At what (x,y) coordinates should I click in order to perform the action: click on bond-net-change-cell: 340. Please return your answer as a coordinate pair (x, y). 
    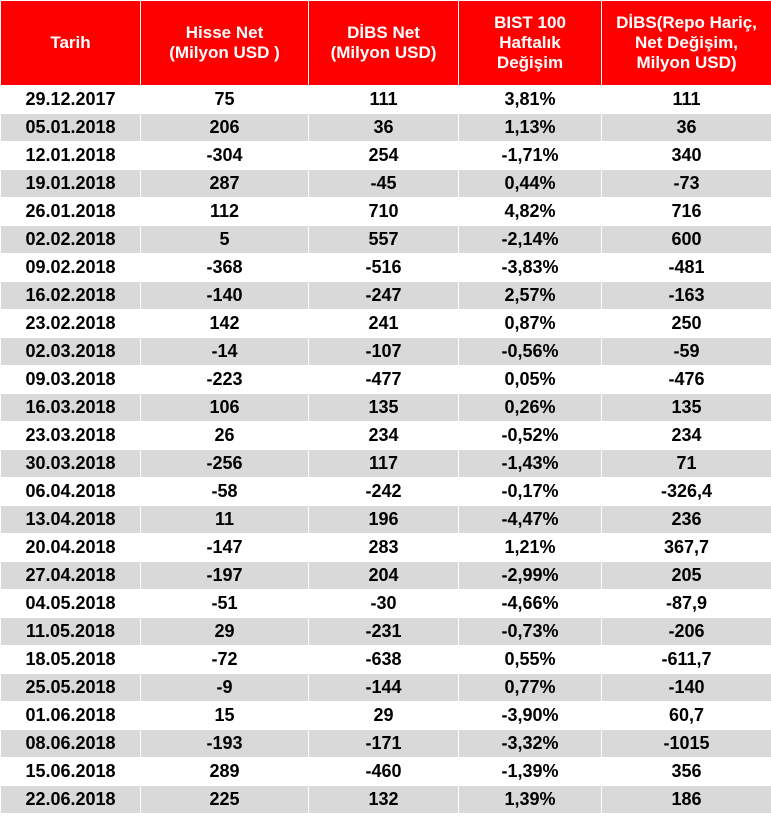
    Looking at the image, I should click on (686, 155).